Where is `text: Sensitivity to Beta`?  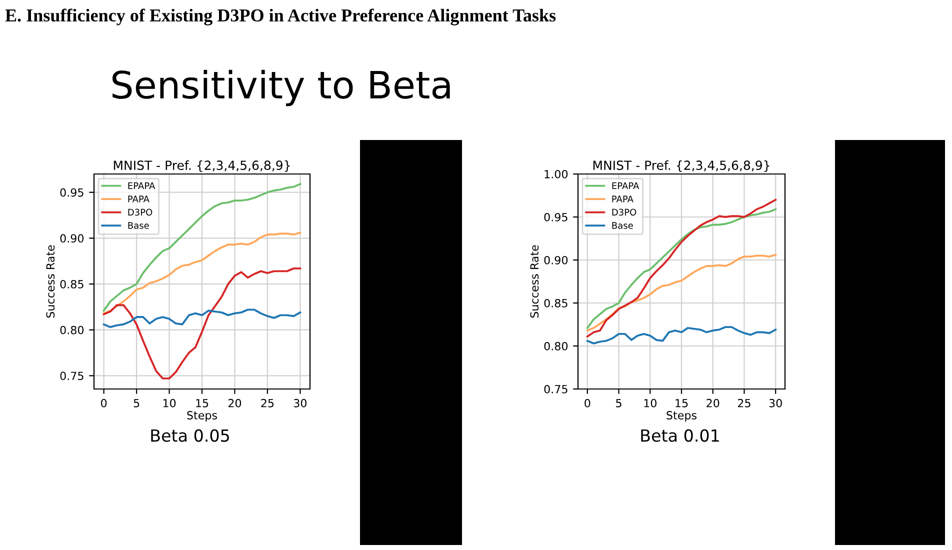
text: Sensitivity to Beta is located at coordinates (281, 88).